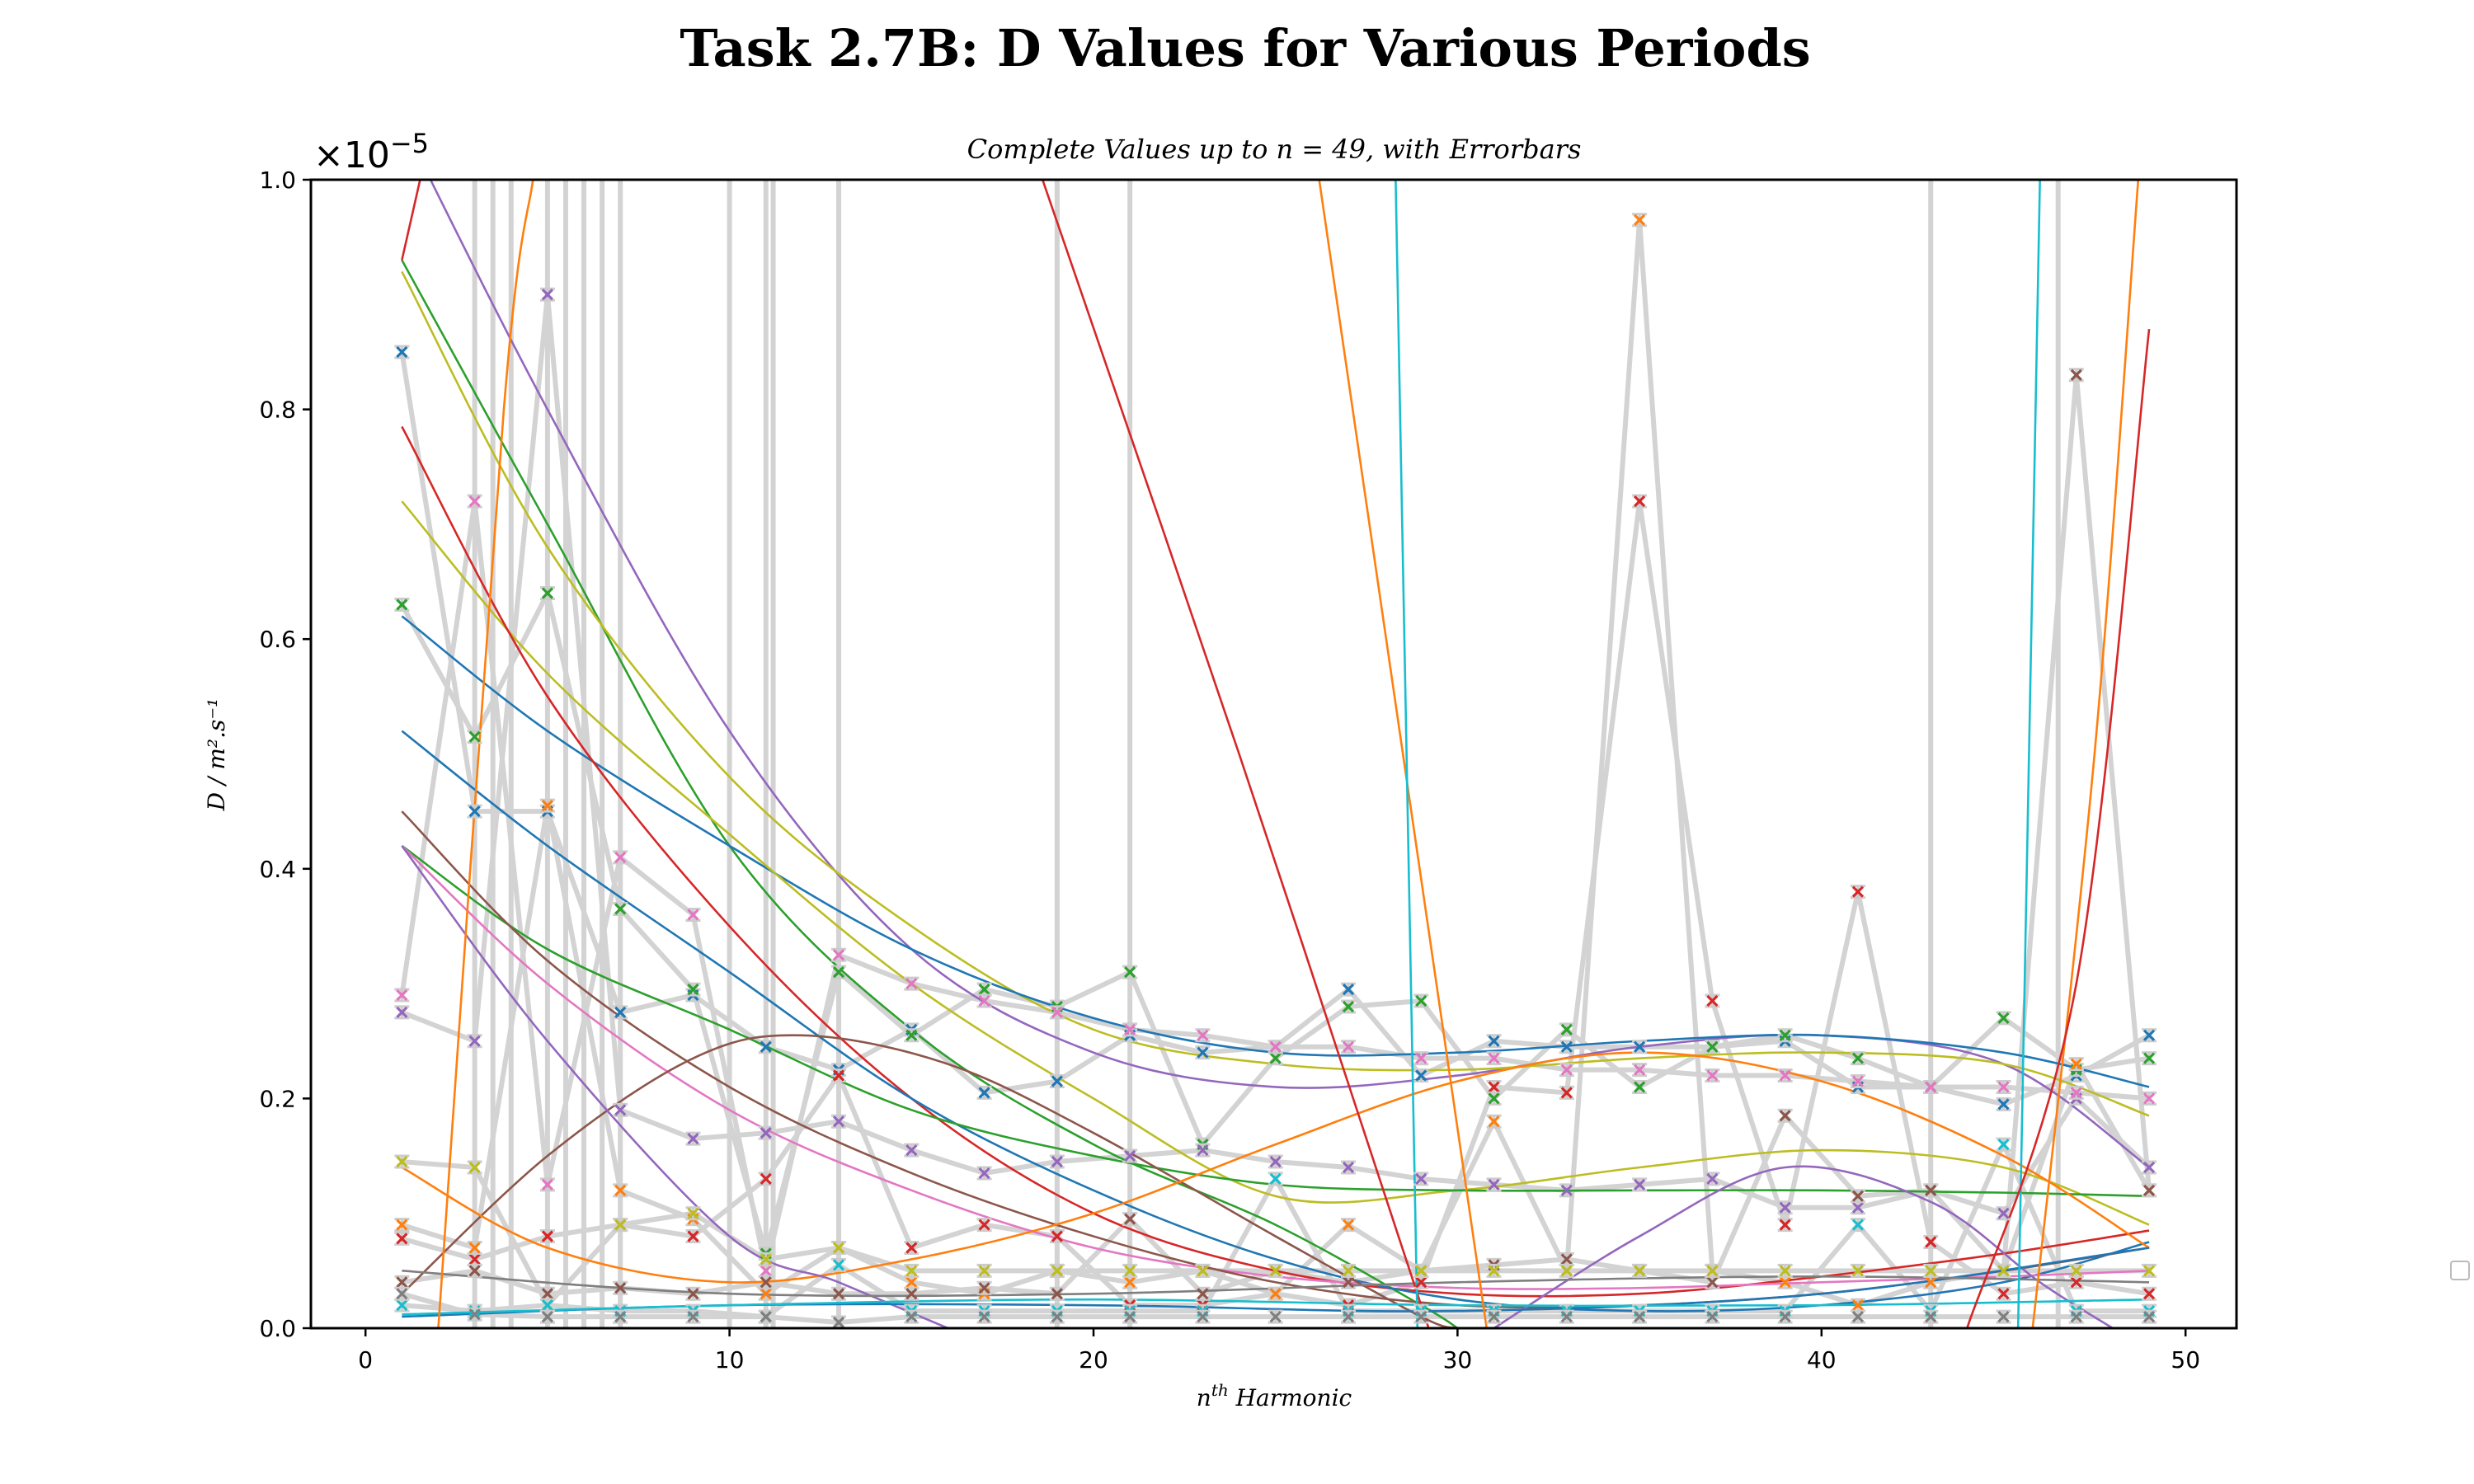 This screenshot has height=1484, width=2474. Describe the element at coordinates (277, 639) in the screenshot. I see `y-tick-label-3: 0.6` at that location.